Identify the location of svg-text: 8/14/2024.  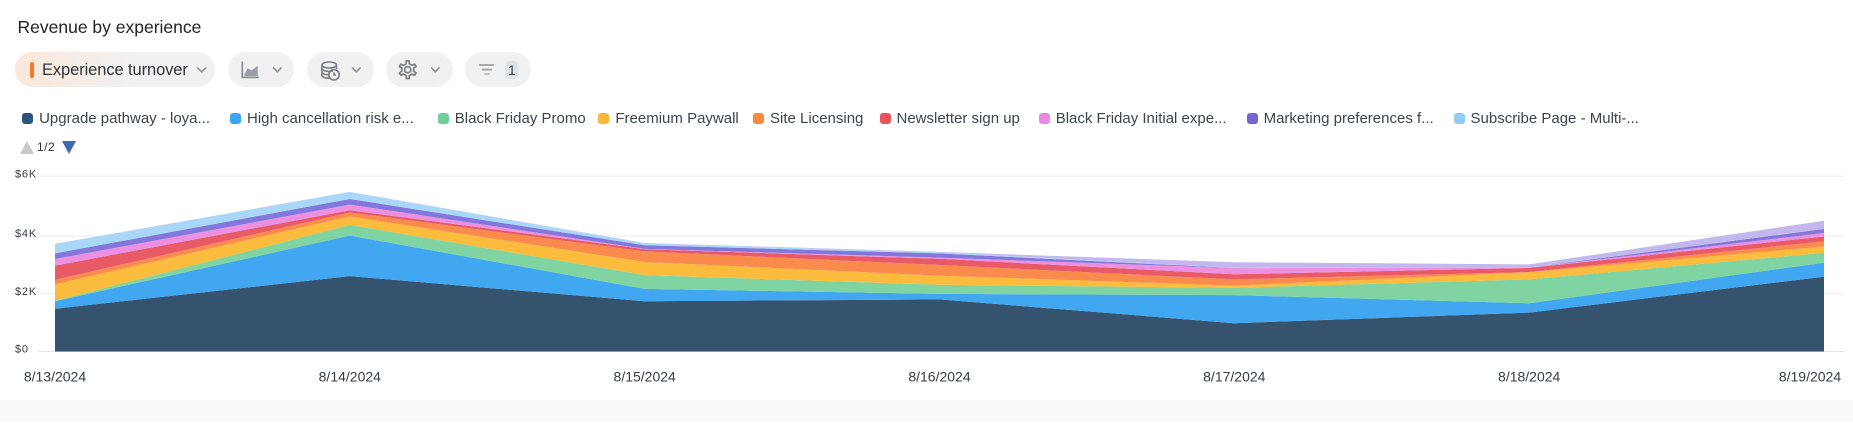
(350, 376).